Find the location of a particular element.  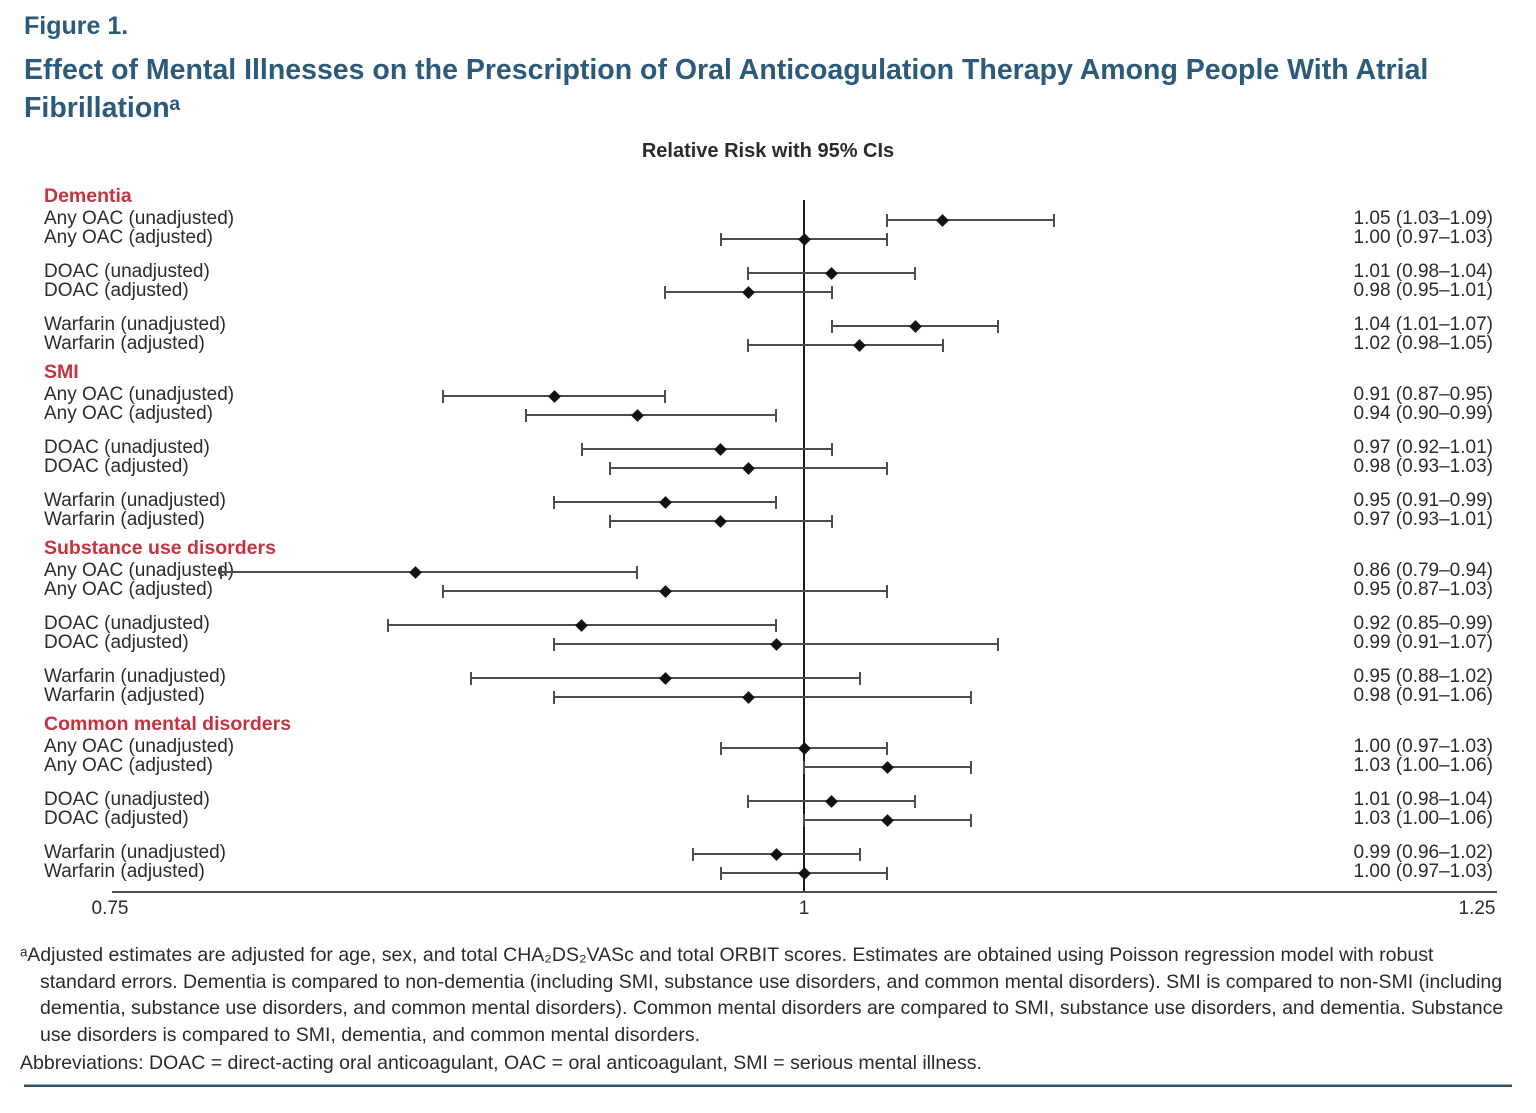

rr-ci-value: 0.92 (0.85–0.99) is located at coordinates (1423, 623).